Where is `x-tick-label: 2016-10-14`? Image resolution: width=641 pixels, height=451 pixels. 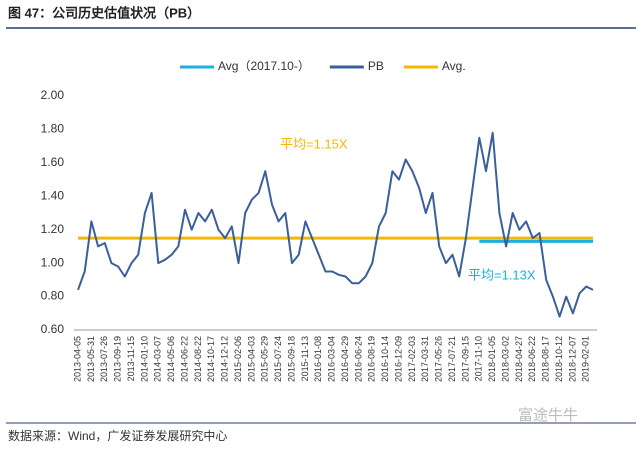 x-tick-label: 2016-10-14 is located at coordinates (385, 359).